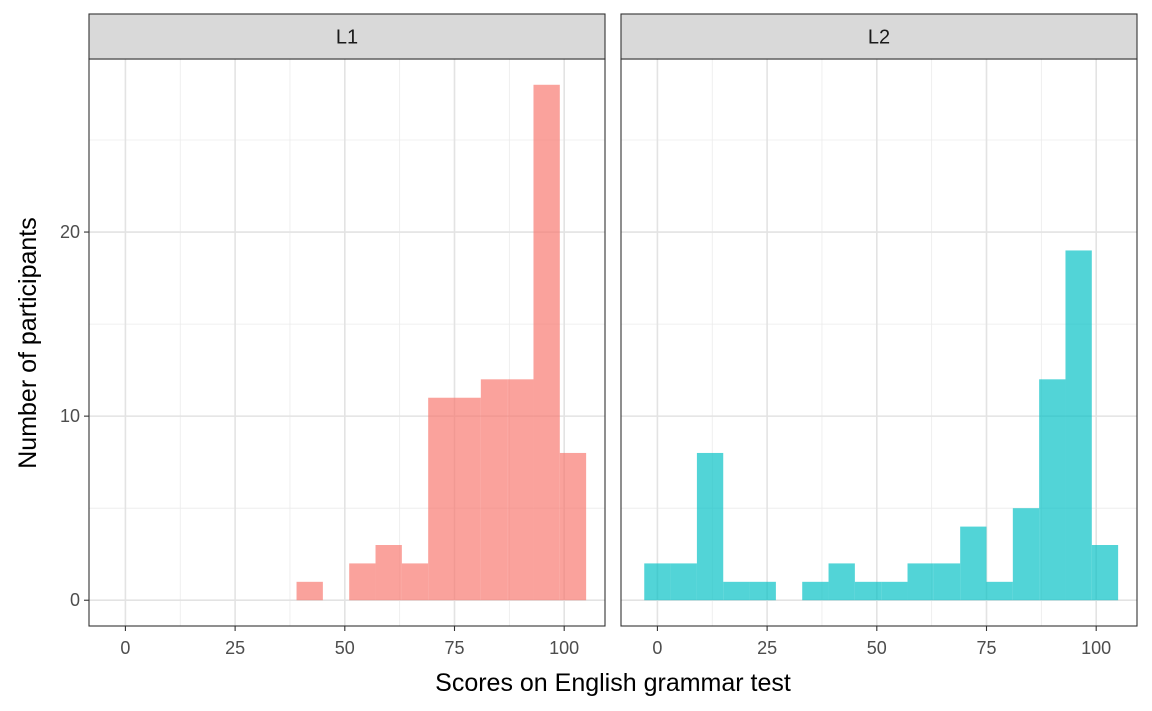  Describe the element at coordinates (75, 600) in the screenshot. I see `y-tick-label: 0` at that location.